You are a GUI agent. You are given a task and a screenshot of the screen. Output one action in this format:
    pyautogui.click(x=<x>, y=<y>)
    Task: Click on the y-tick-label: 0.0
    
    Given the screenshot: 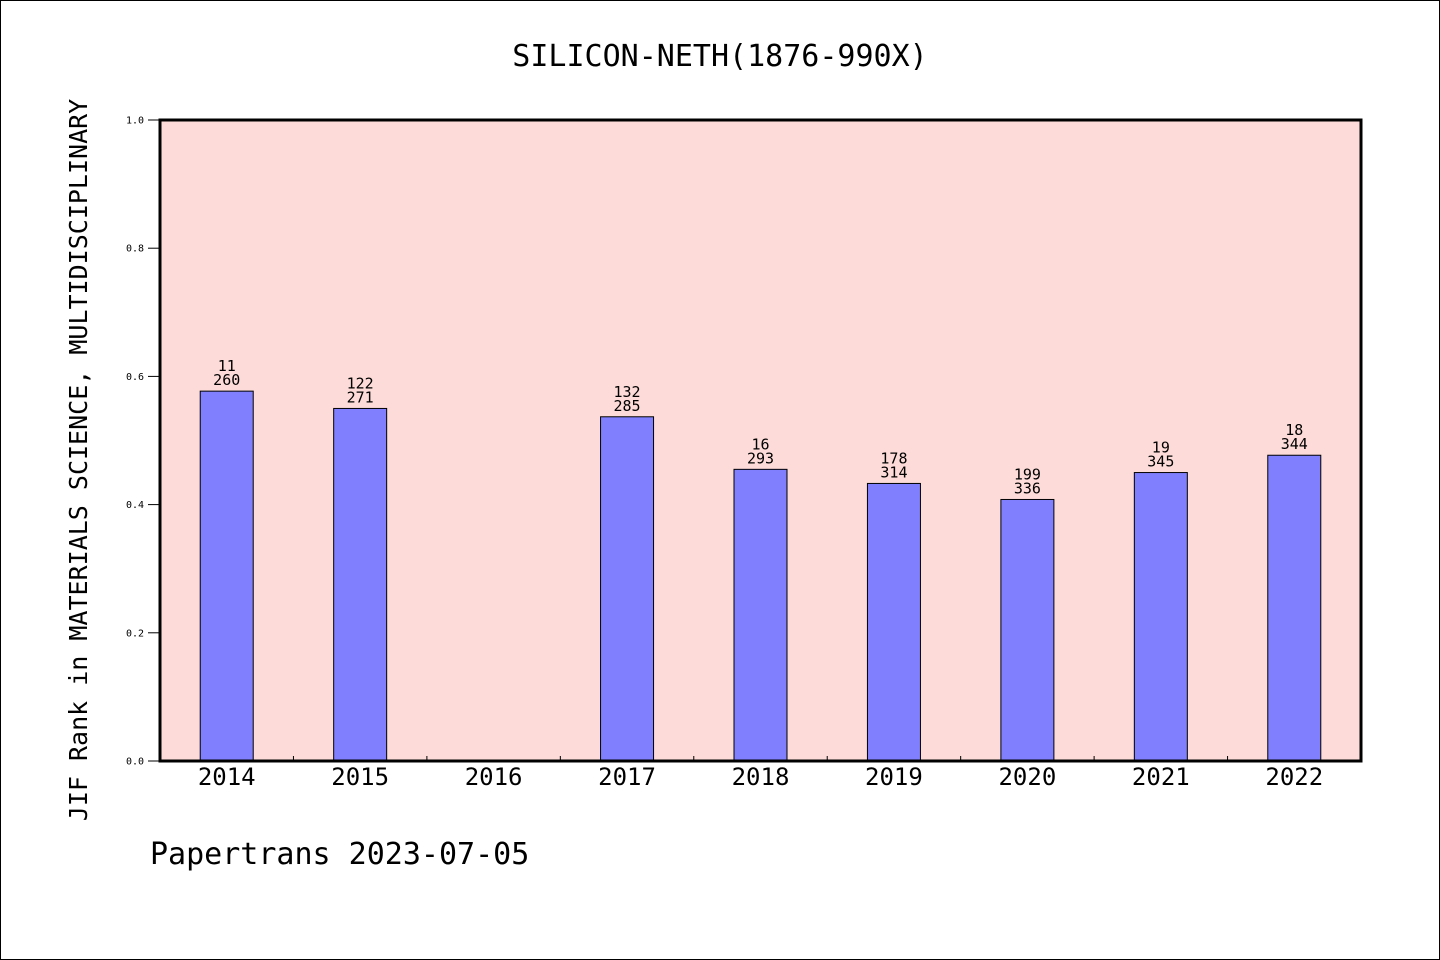 What is the action you would take?
    pyautogui.click(x=135, y=762)
    